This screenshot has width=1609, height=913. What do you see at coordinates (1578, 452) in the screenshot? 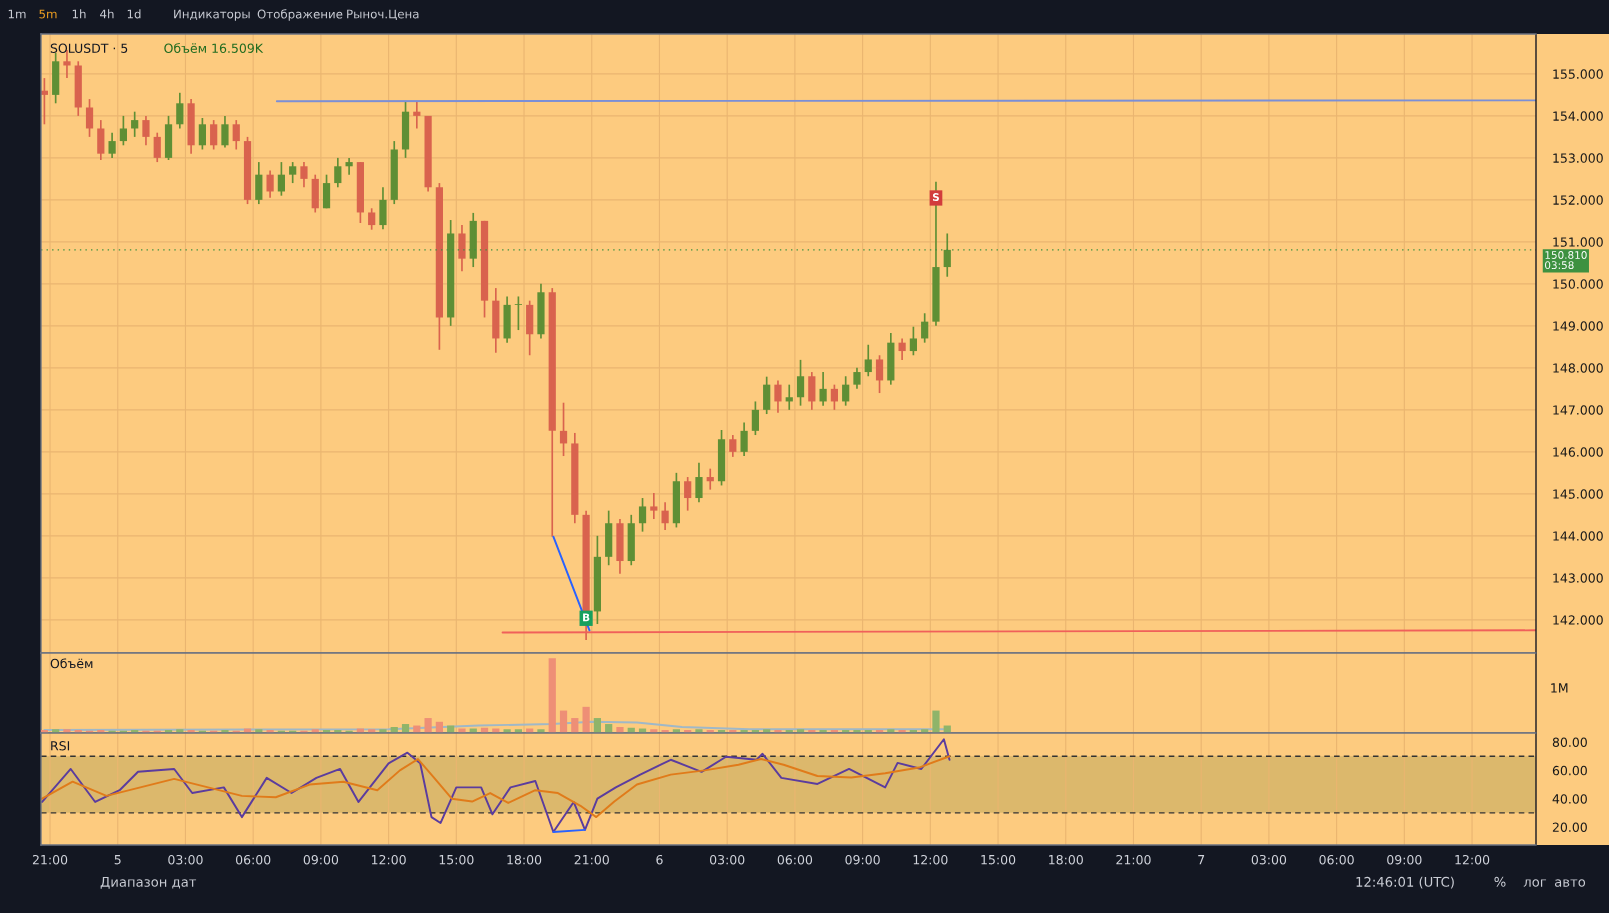
I see `y-tick-label: 146.000` at bounding box center [1578, 452].